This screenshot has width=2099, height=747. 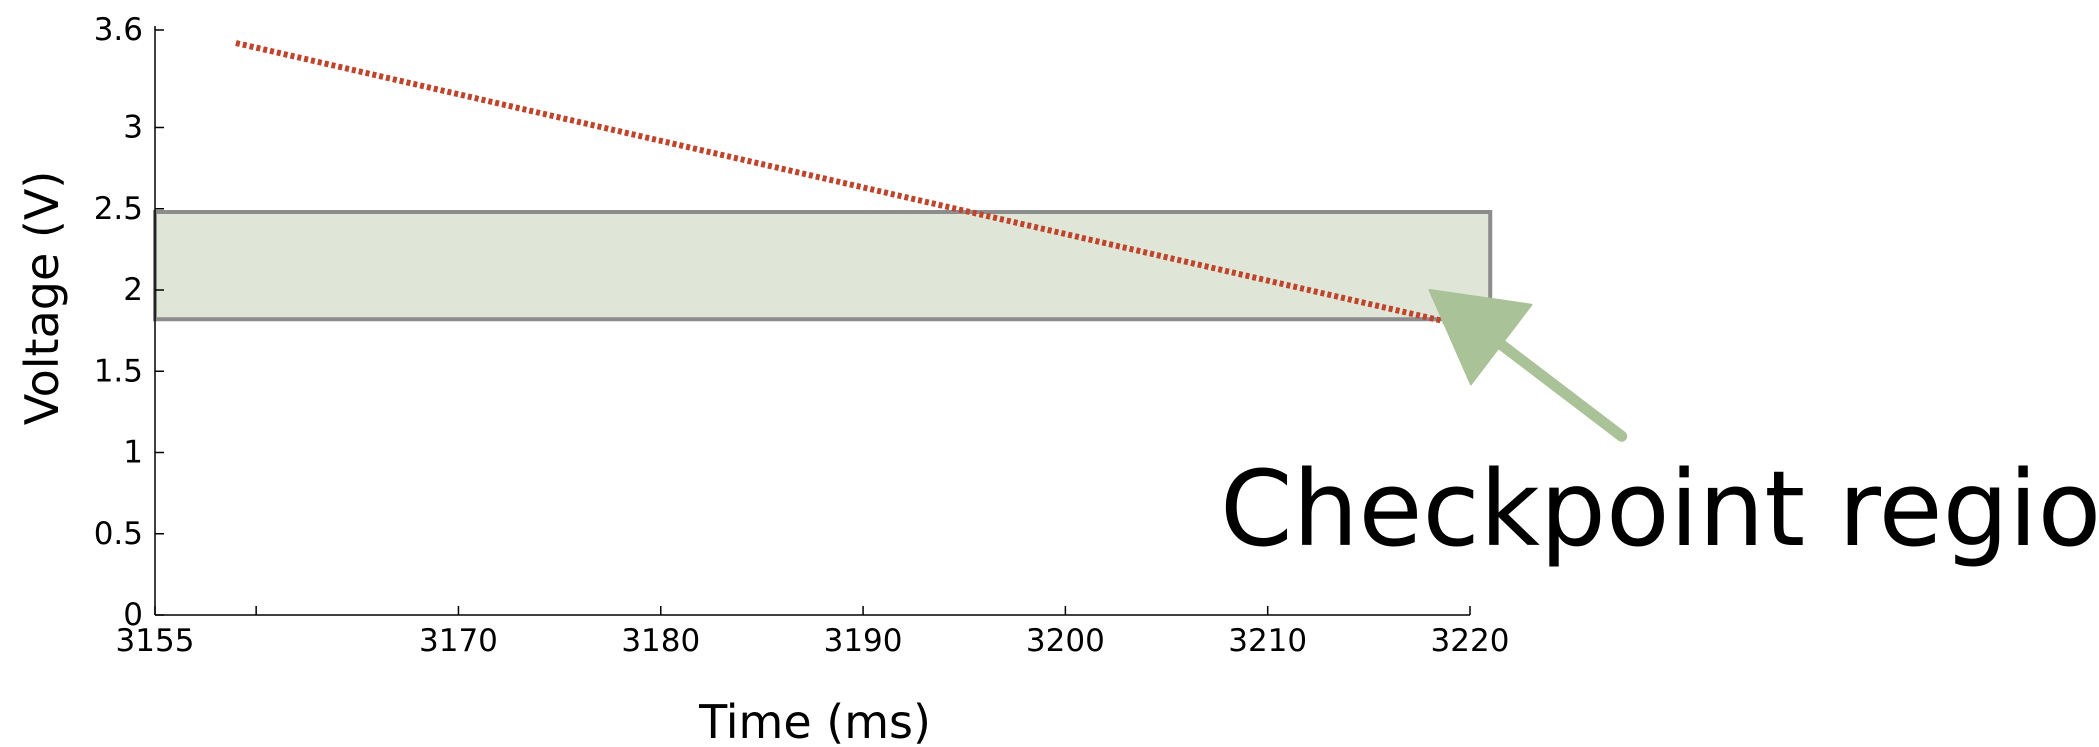 What do you see at coordinates (814, 721) in the screenshot?
I see `x-axis-title: Time (ms)` at bounding box center [814, 721].